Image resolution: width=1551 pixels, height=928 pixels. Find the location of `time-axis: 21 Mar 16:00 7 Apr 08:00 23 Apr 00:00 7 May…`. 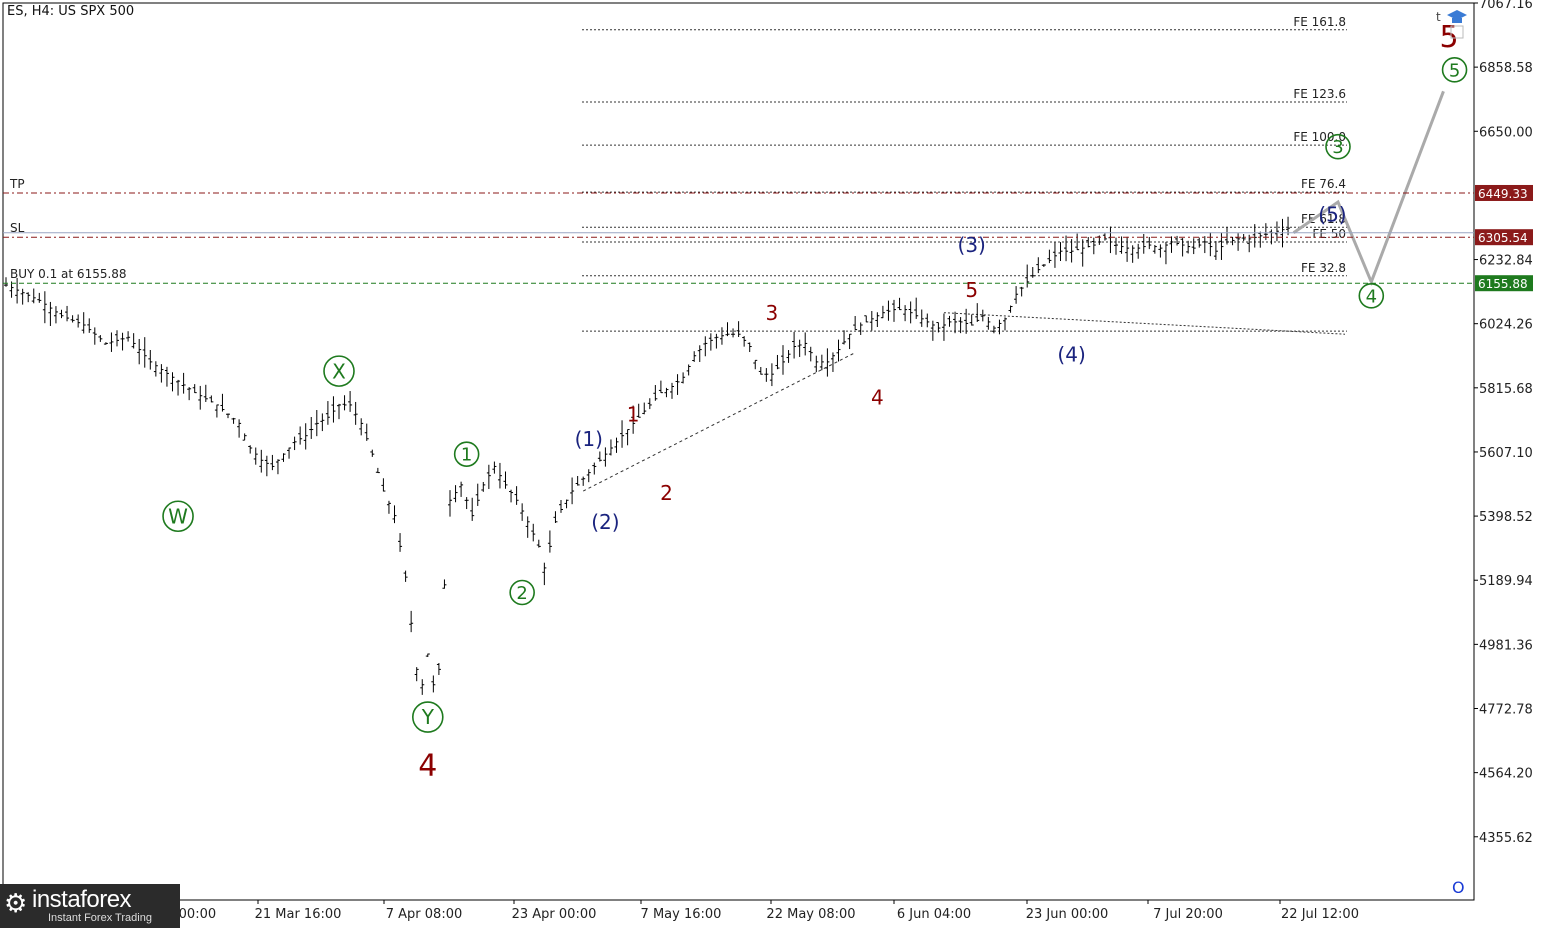

time-axis: 21 Mar 16:00 7 Apr 08:00 23 Apr 00:00 7 May… is located at coordinates (754, 911).